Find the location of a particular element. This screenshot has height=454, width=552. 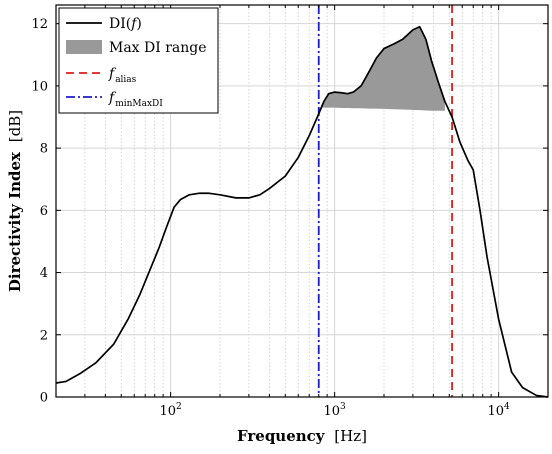

legend-label-subscript: alias is located at coordinates (125, 80).